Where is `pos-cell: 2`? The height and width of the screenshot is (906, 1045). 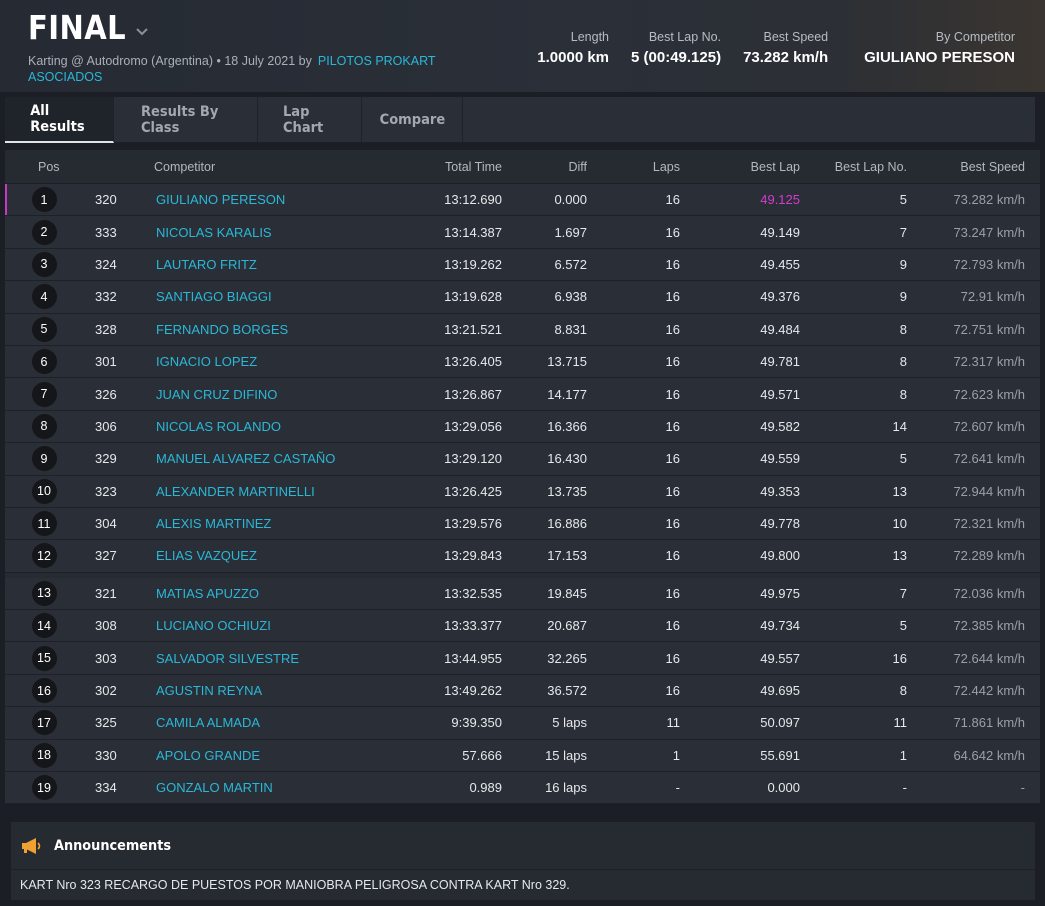
pos-cell: 2 is located at coordinates (50, 232).